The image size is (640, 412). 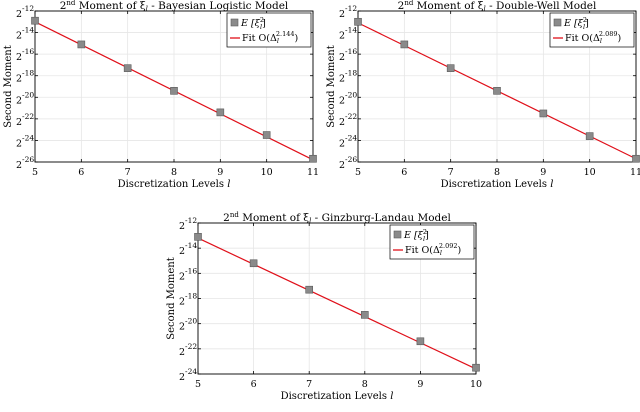 What do you see at coordinates (337, 218) in the screenshot?
I see `chart-title: 2nd Moment of ξl - Ginzburg-Landau Model` at bounding box center [337, 218].